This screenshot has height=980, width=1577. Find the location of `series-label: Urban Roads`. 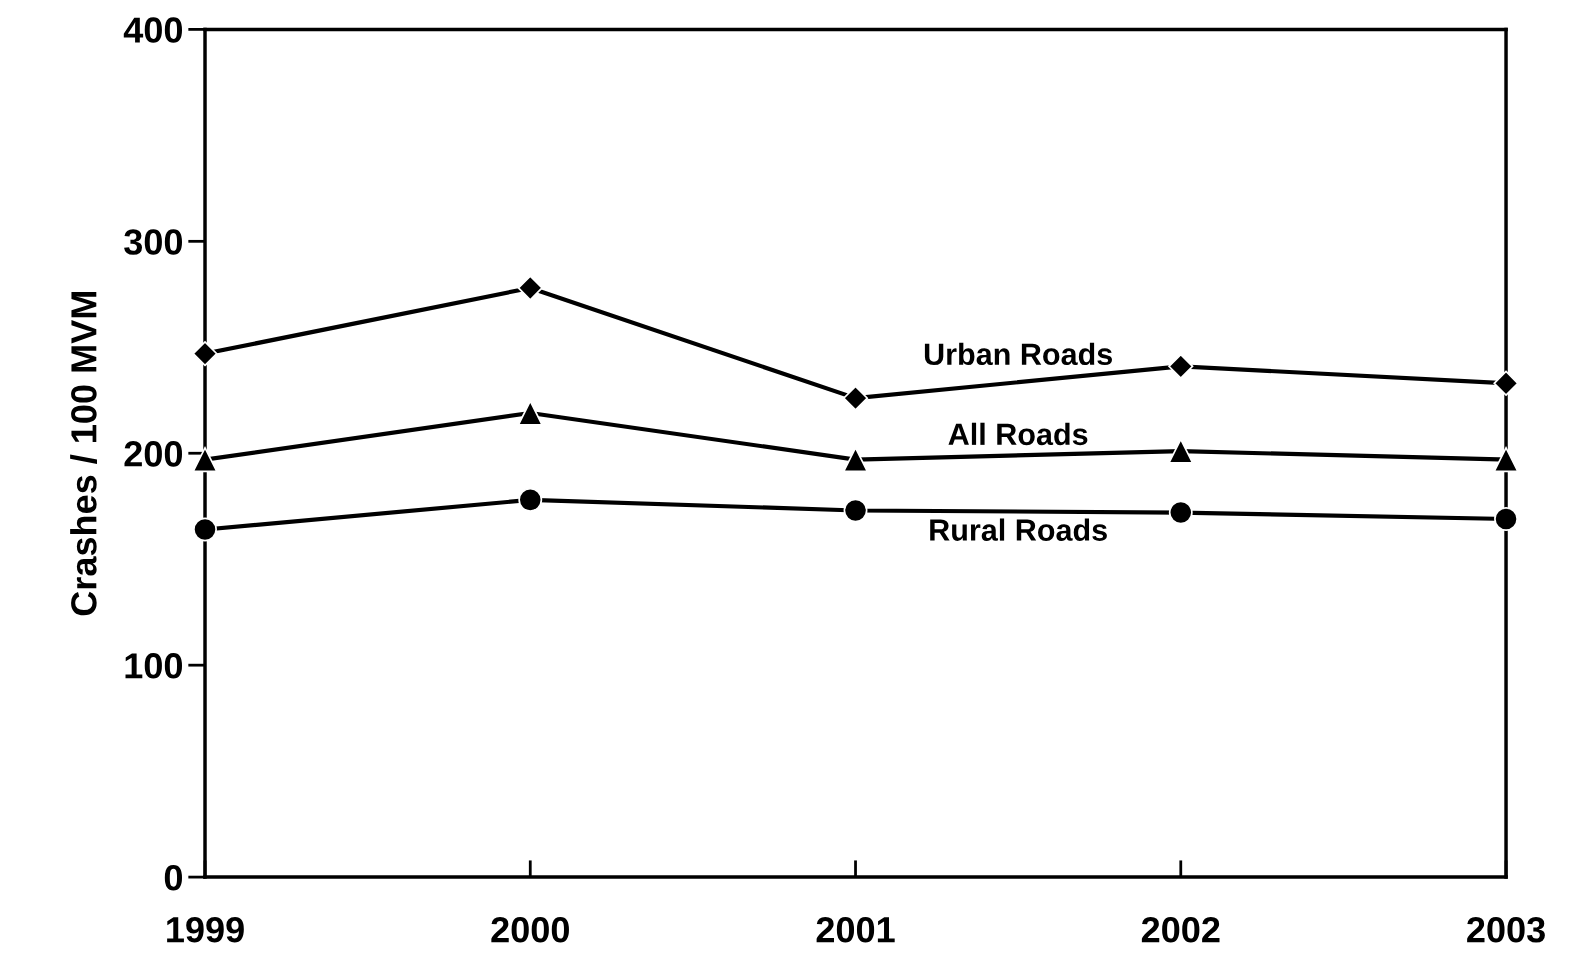

series-label: Urban Roads is located at coordinates (1018, 354).